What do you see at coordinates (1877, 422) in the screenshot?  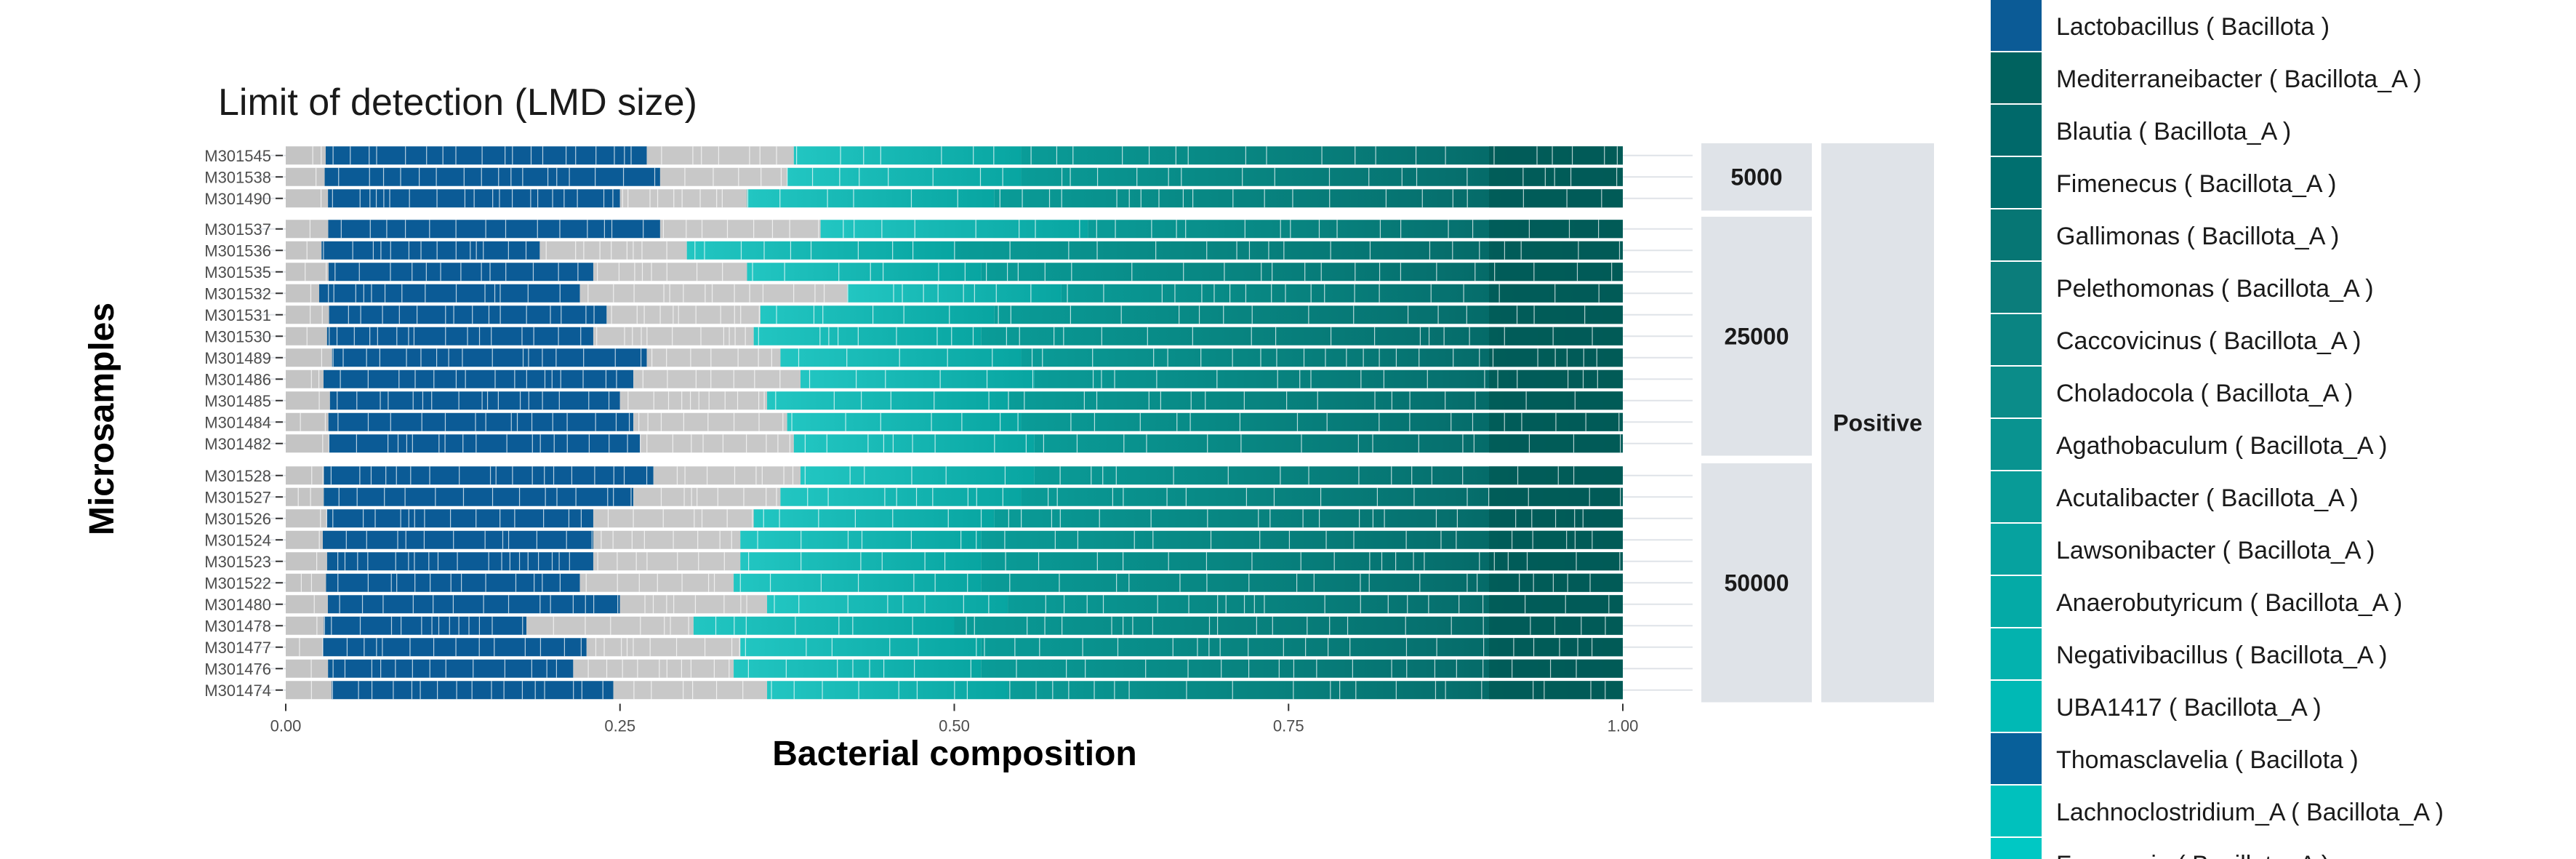 I see `outer-facet-label: Positive` at bounding box center [1877, 422].